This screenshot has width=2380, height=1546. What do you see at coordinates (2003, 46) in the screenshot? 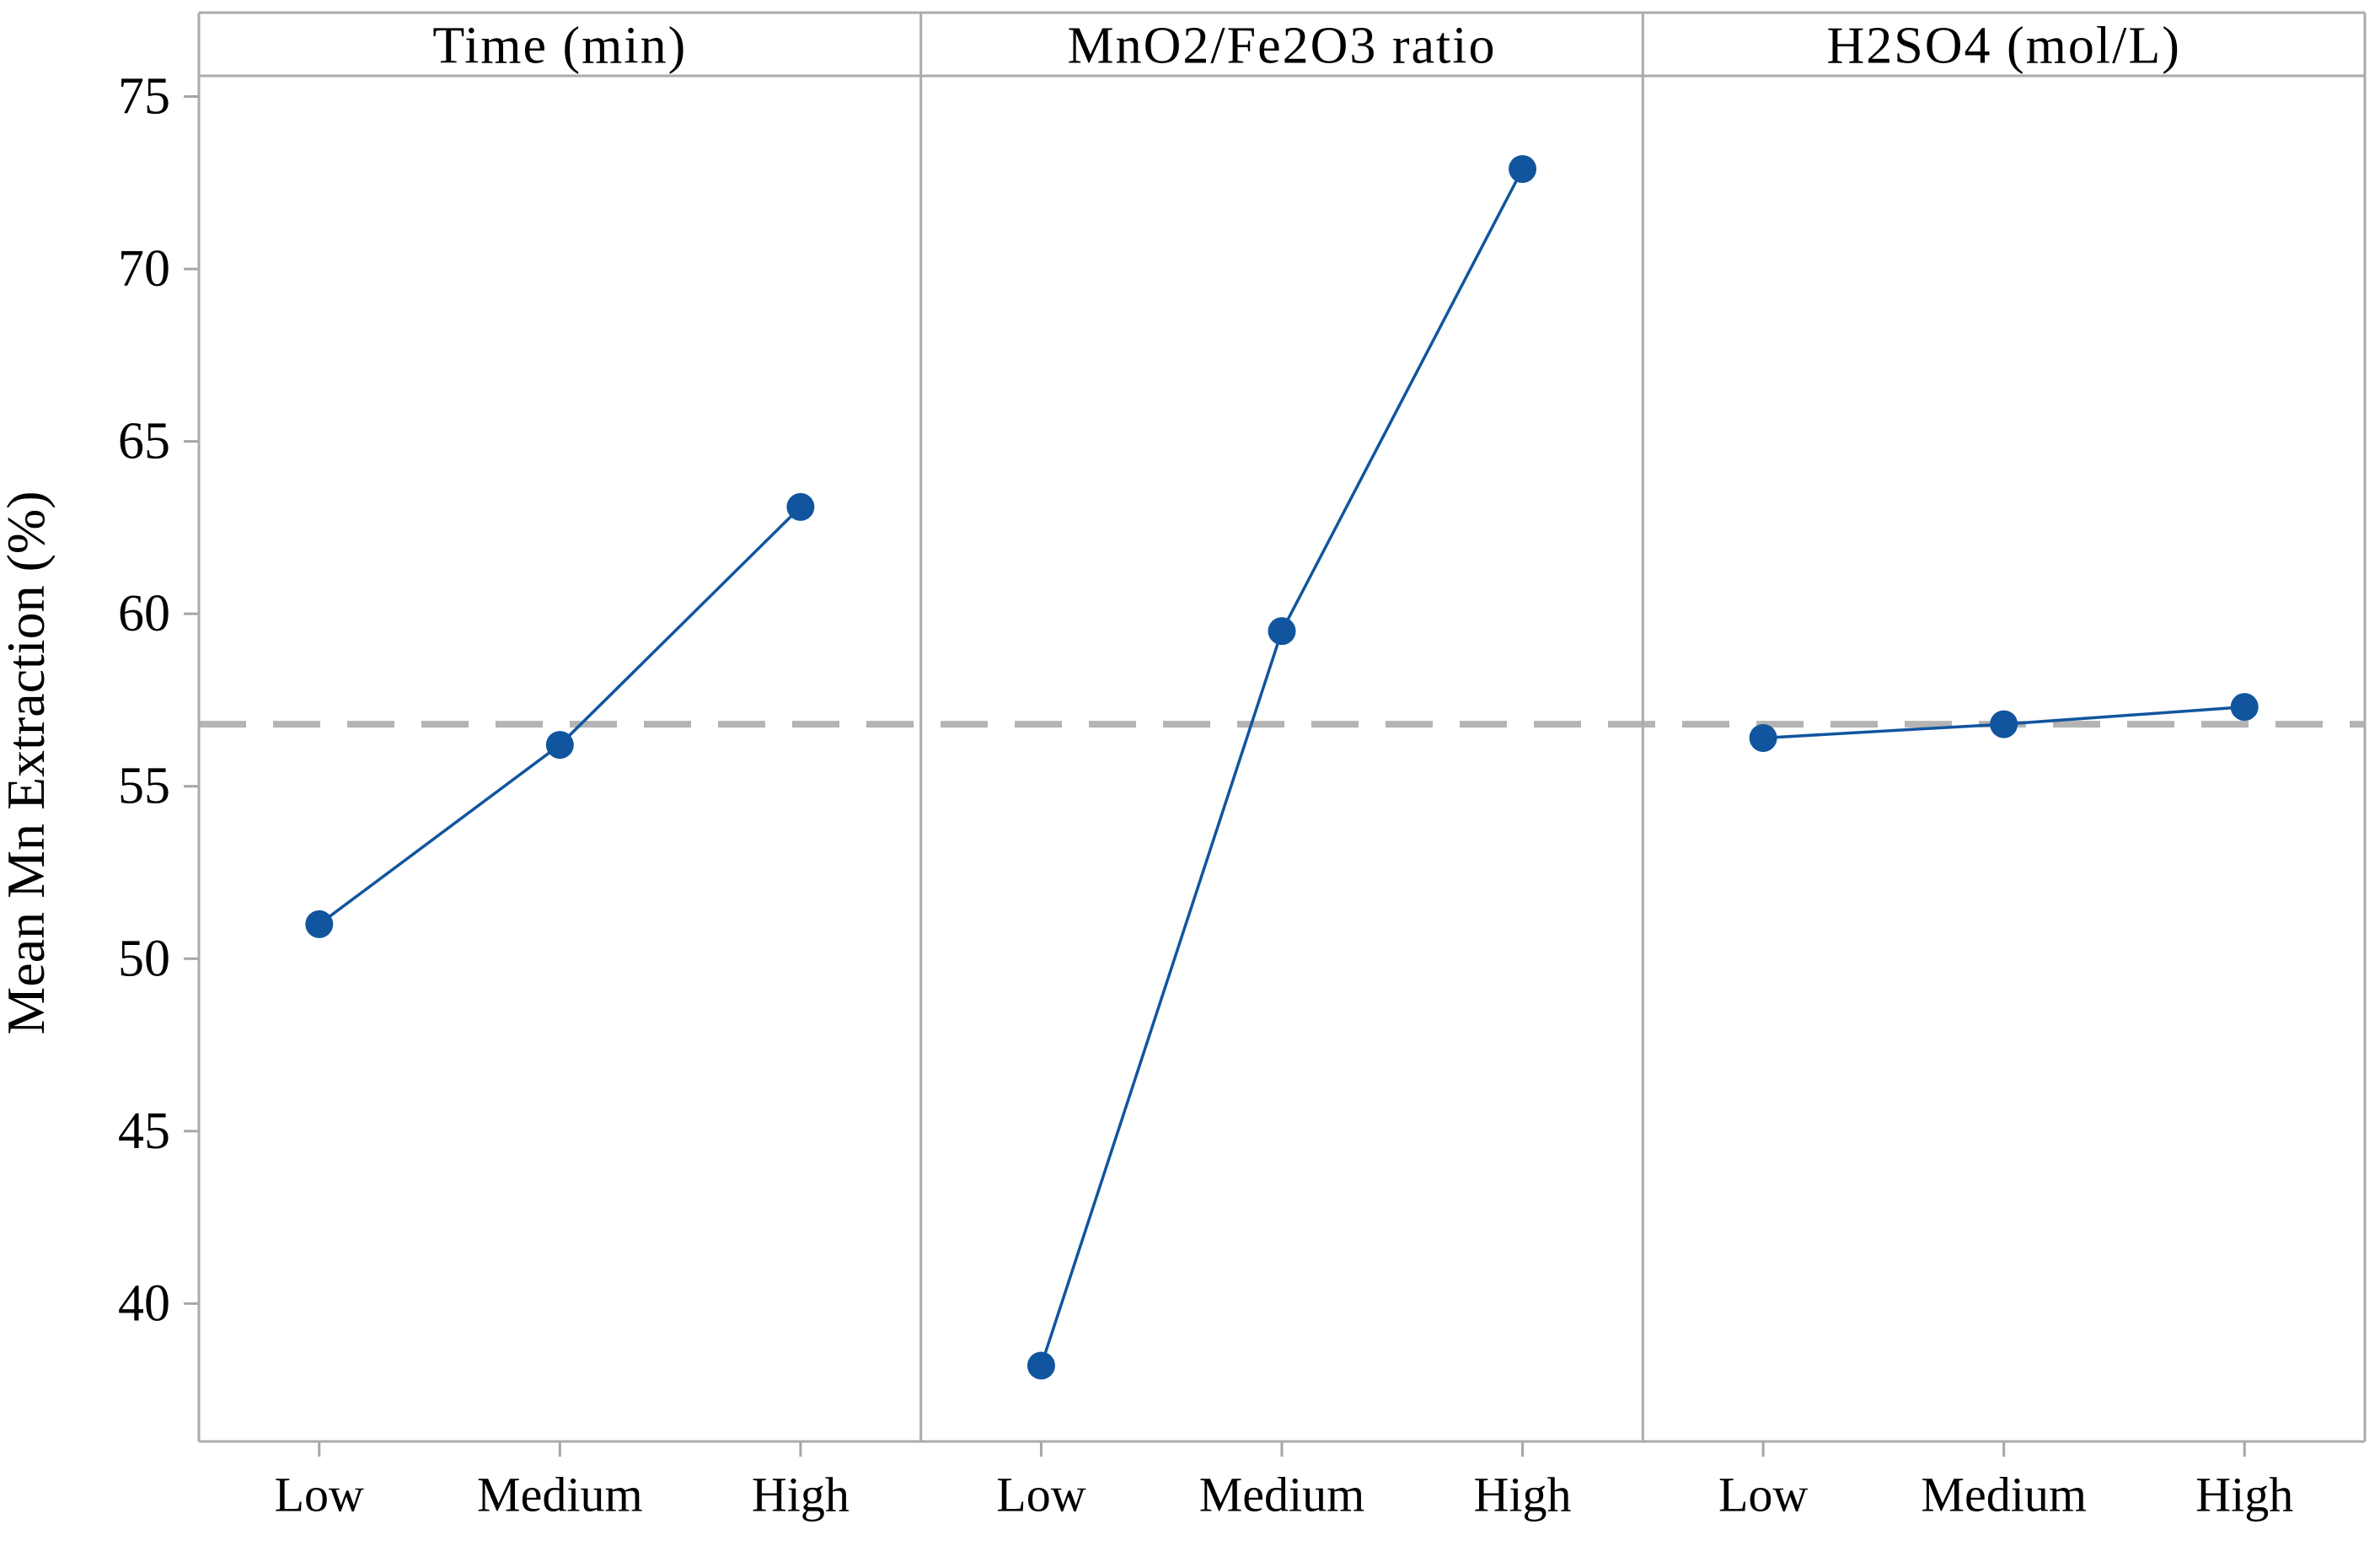
I see `panel-title: H2SO4 (mol/L)` at bounding box center [2003, 46].